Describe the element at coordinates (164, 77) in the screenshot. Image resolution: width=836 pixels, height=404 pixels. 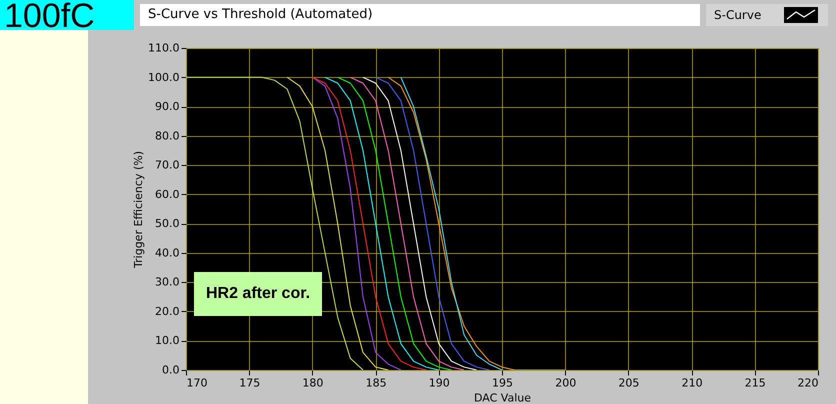
I see `y-tick-label: 100.0` at that location.